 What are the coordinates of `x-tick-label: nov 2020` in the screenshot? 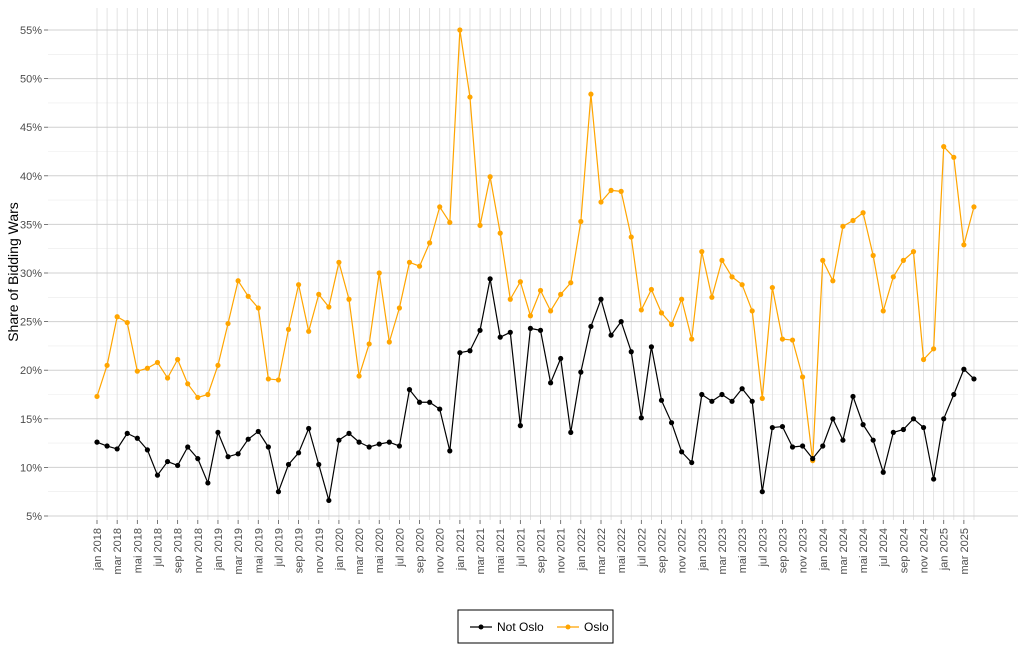 It's located at (441, 550).